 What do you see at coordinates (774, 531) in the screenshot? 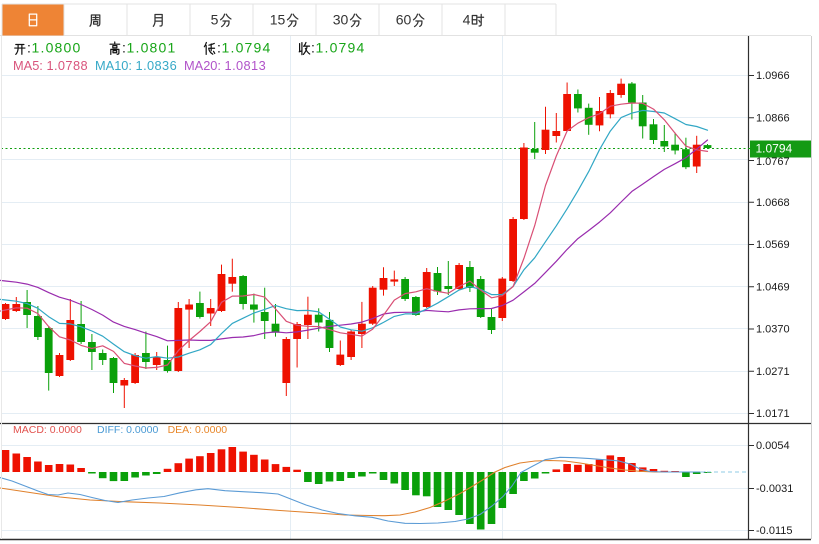
I see `svg-text: -0.0115` at bounding box center [774, 531].